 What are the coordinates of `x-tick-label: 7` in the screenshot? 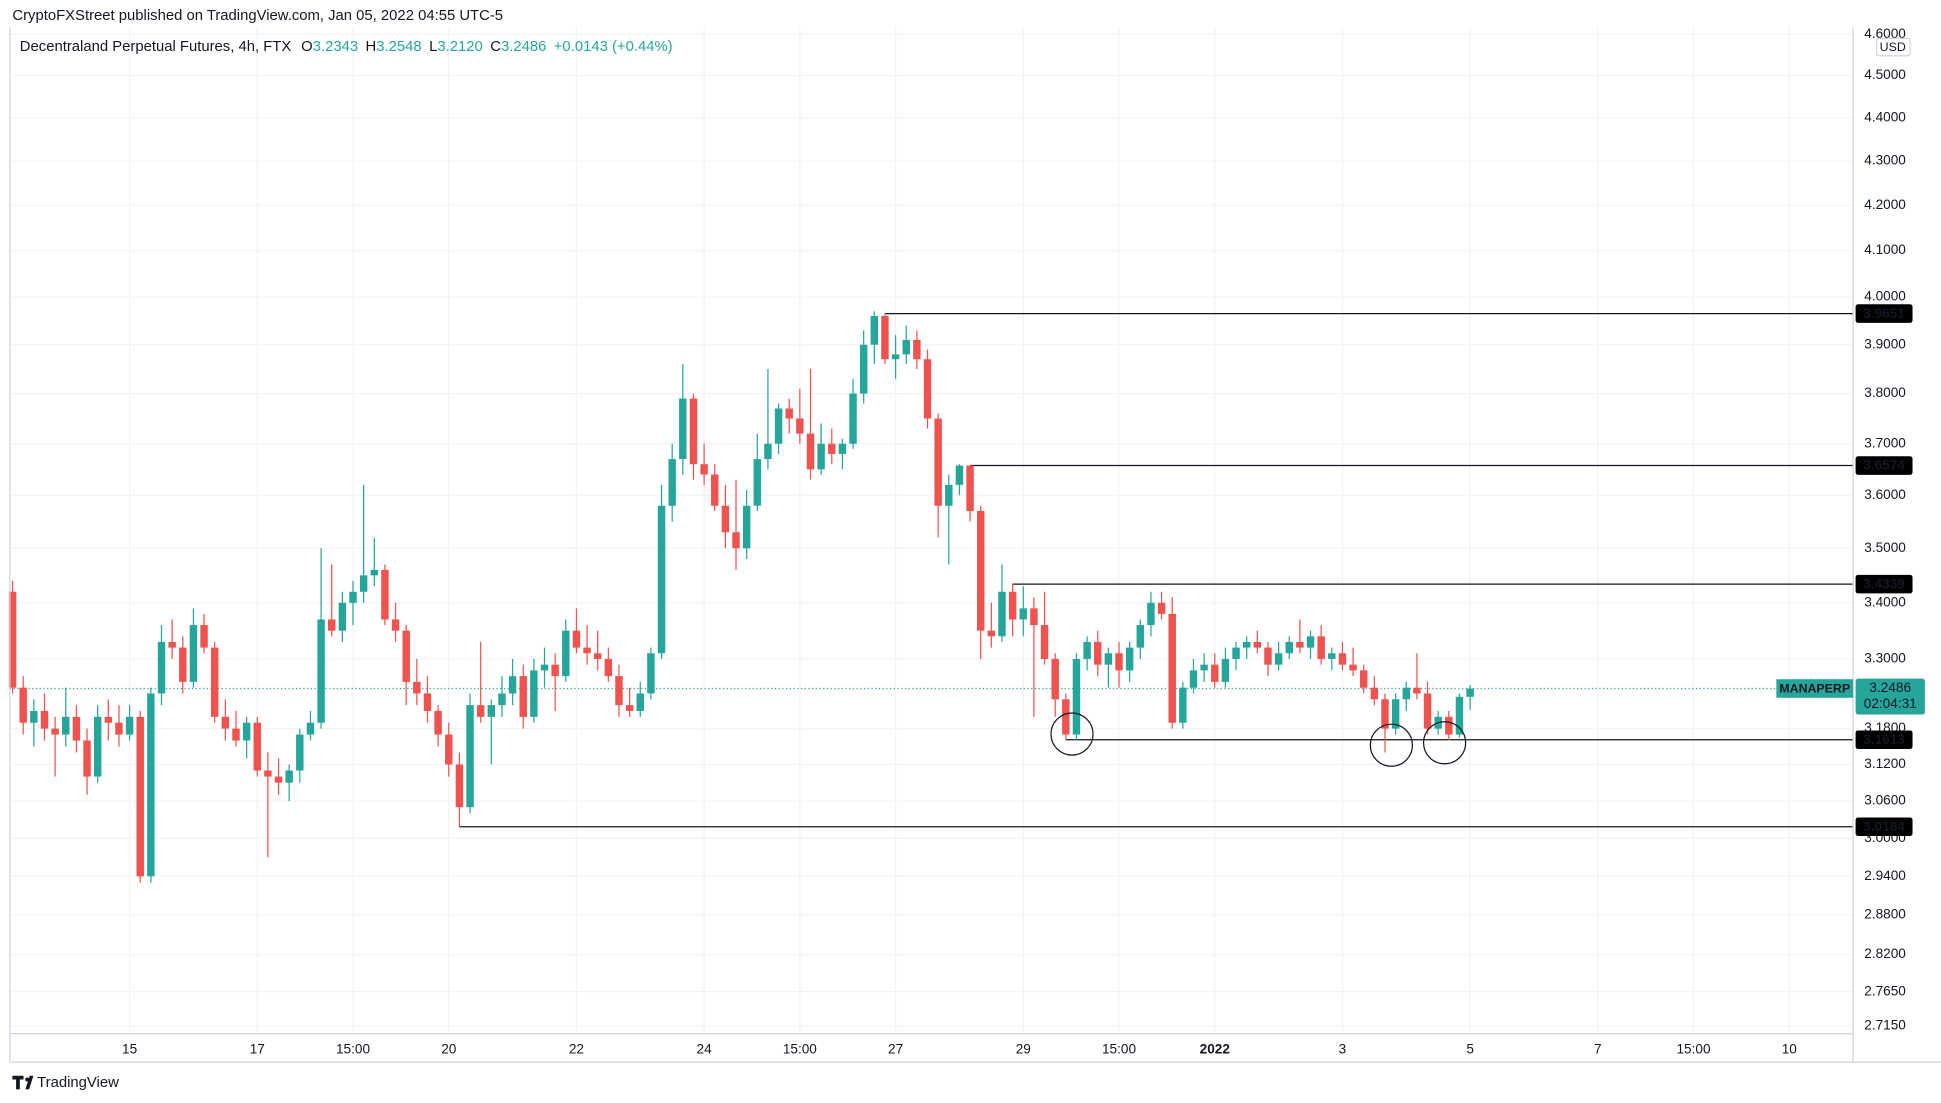 It's located at (1598, 1048).